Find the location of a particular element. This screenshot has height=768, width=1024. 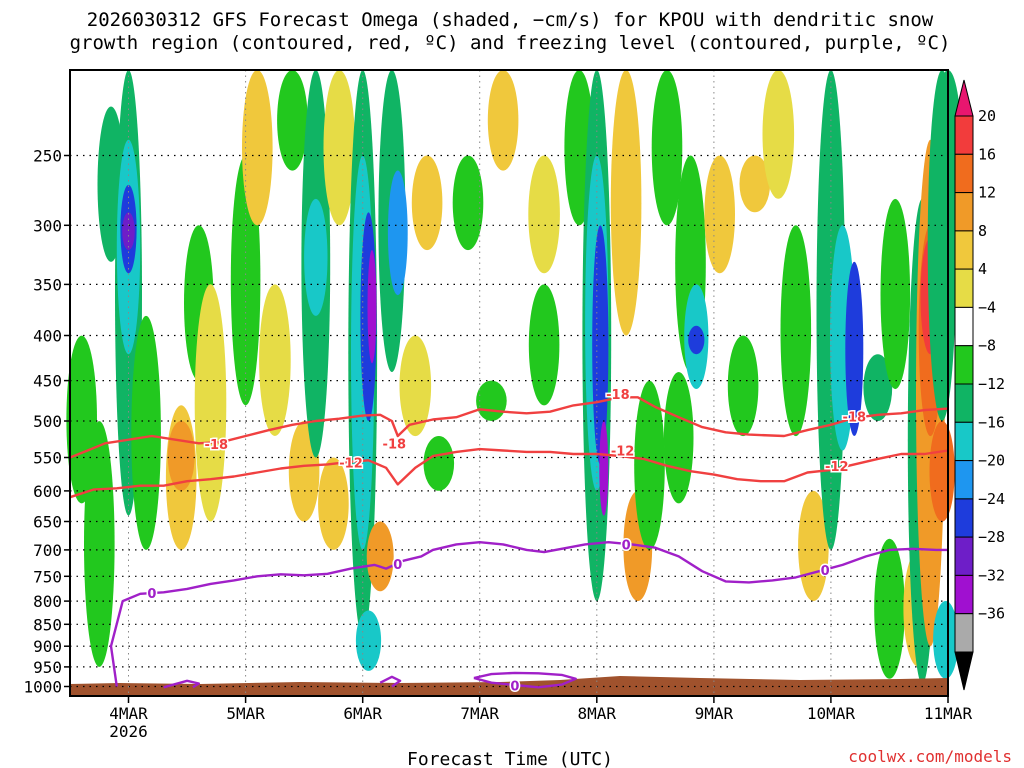

colorbar-label: −16 is located at coordinates (991, 422).